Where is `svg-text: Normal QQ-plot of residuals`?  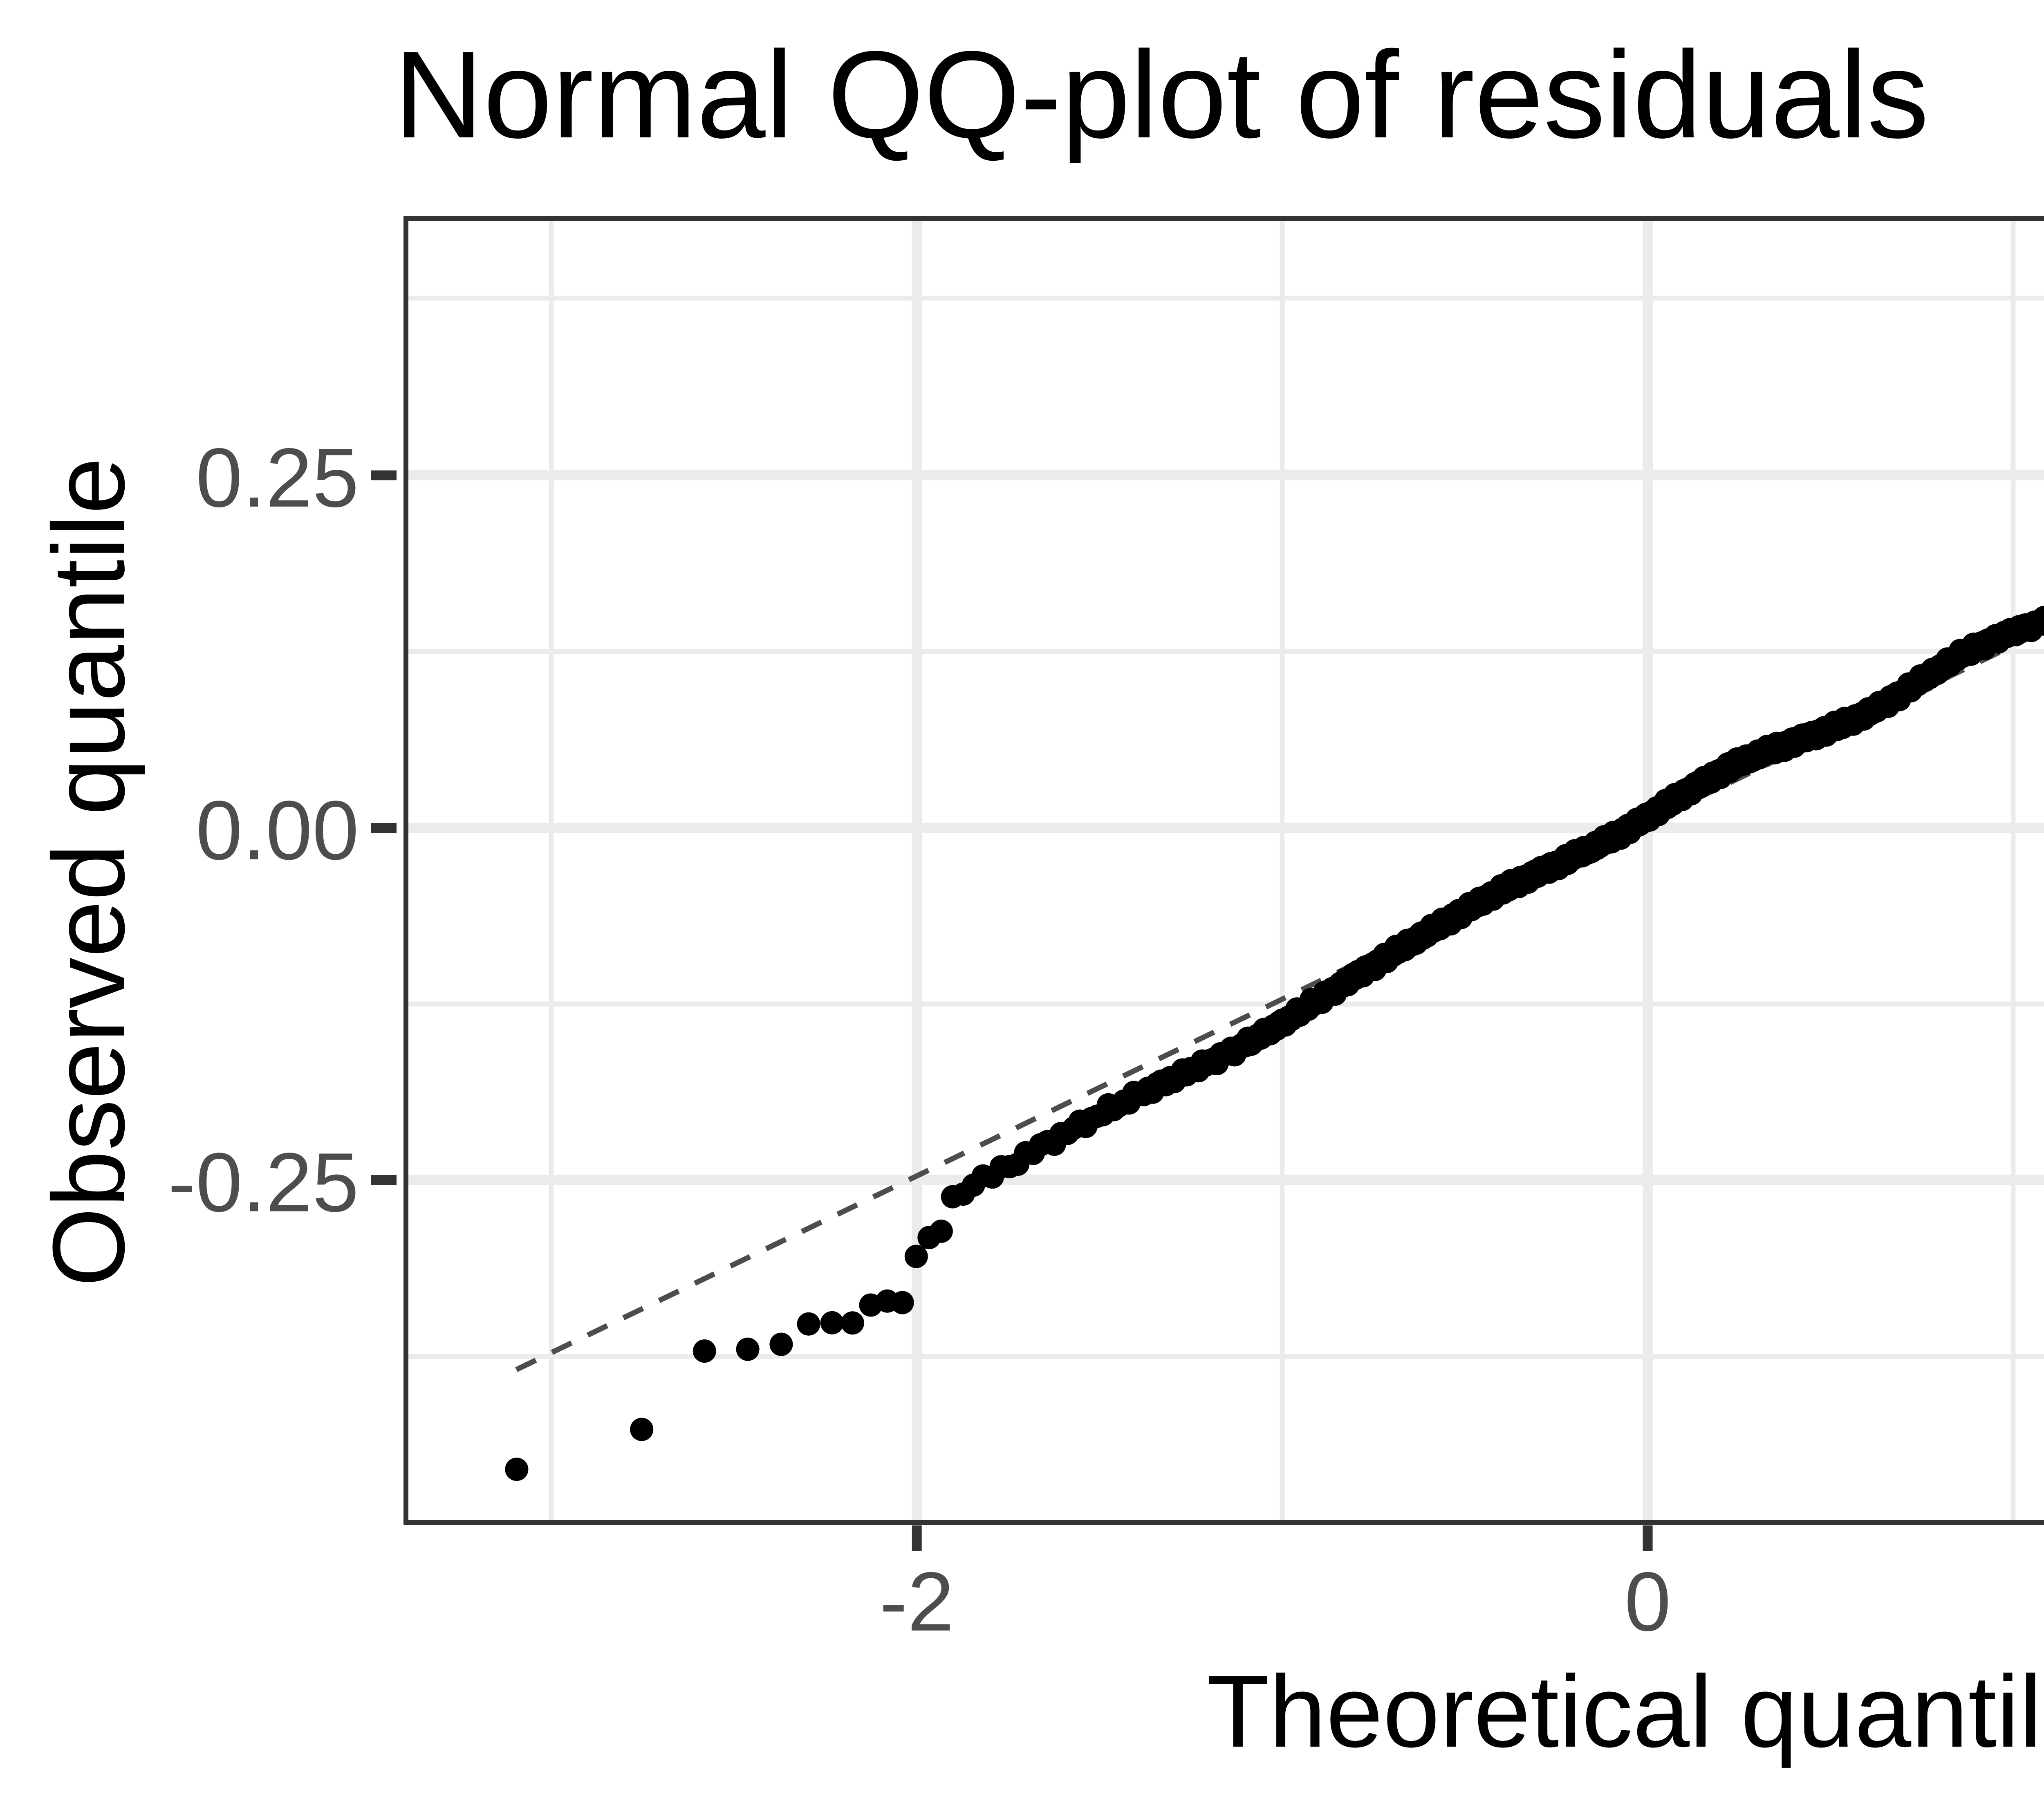 svg-text: Normal QQ-plot of residuals is located at coordinates (1161, 95).